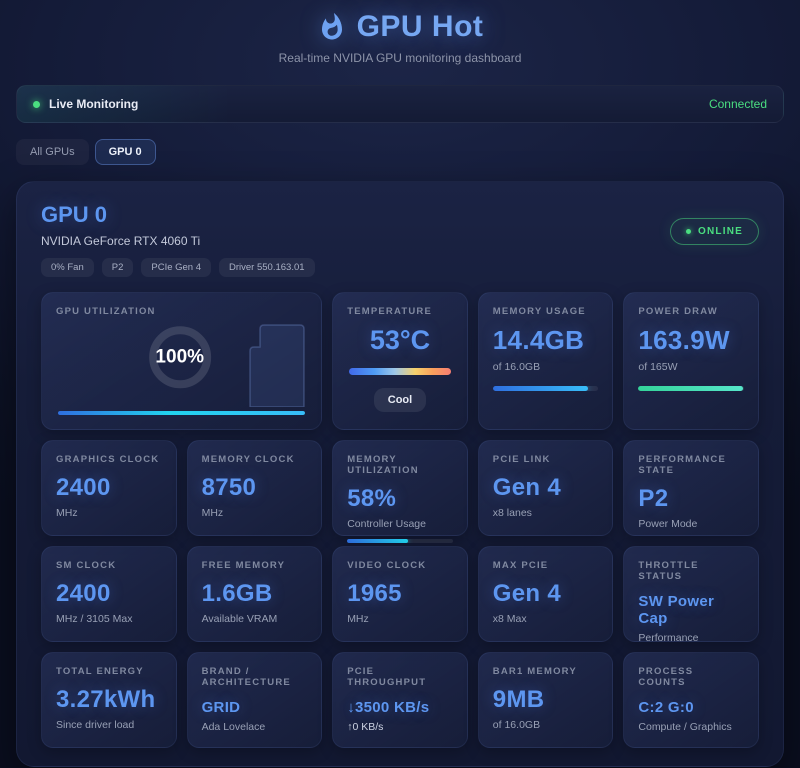  I want to click on stat-sub: x8 lanes, so click(512, 513).